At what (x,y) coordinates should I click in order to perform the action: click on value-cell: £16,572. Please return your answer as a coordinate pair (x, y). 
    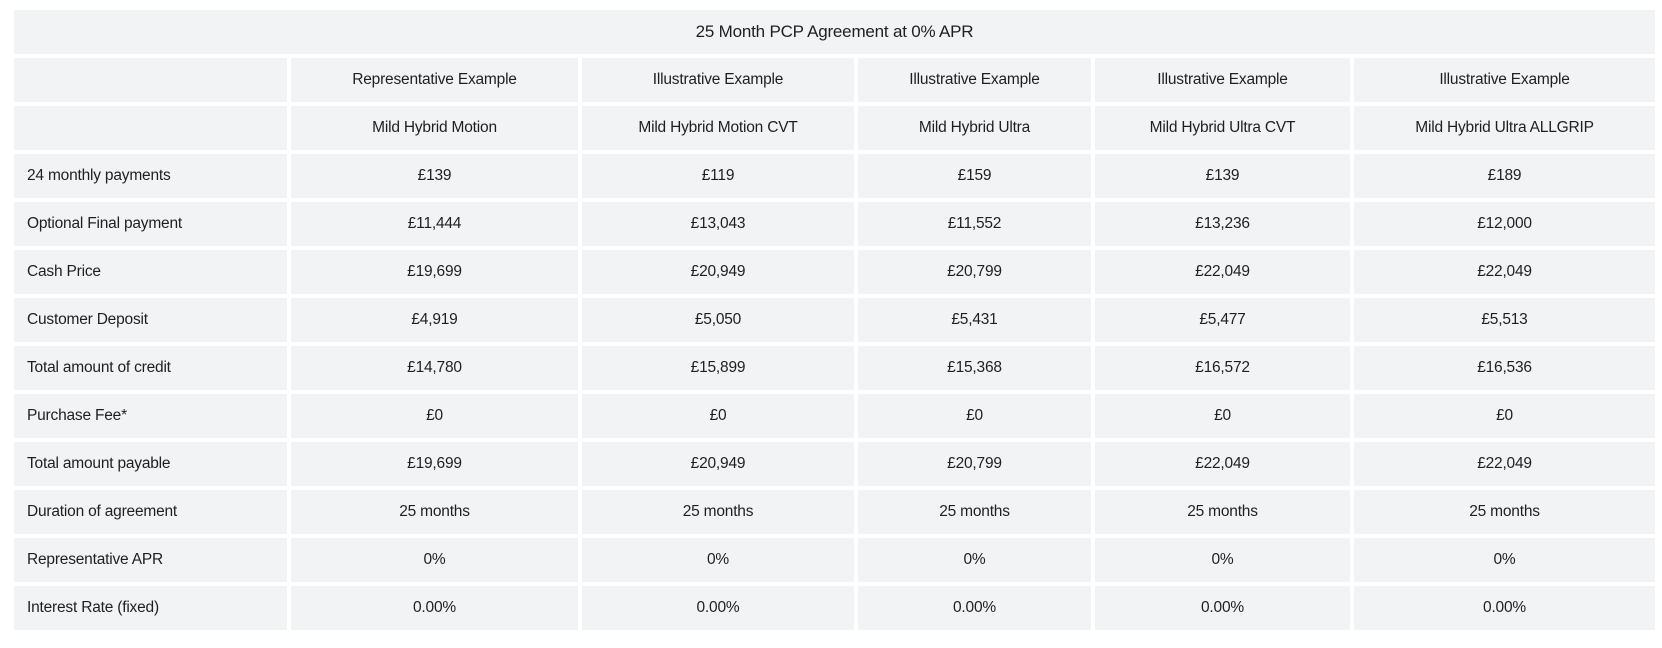
    Looking at the image, I should click on (1222, 368).